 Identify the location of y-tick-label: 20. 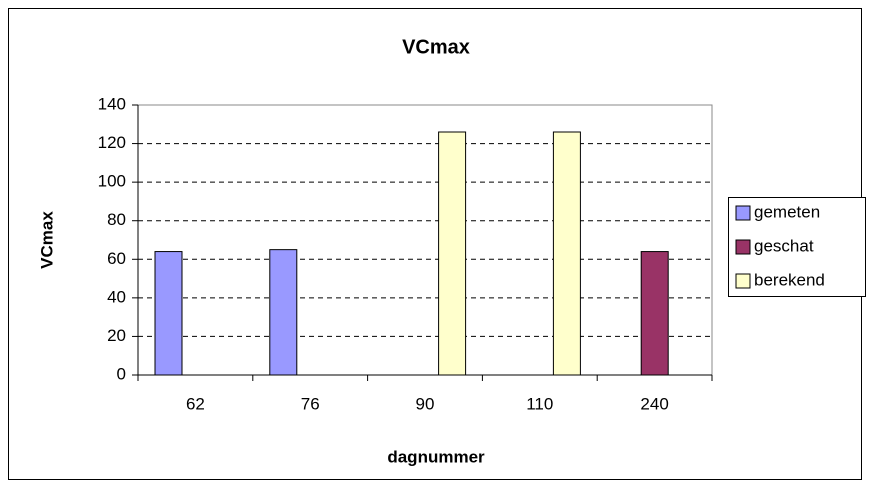
(116, 335).